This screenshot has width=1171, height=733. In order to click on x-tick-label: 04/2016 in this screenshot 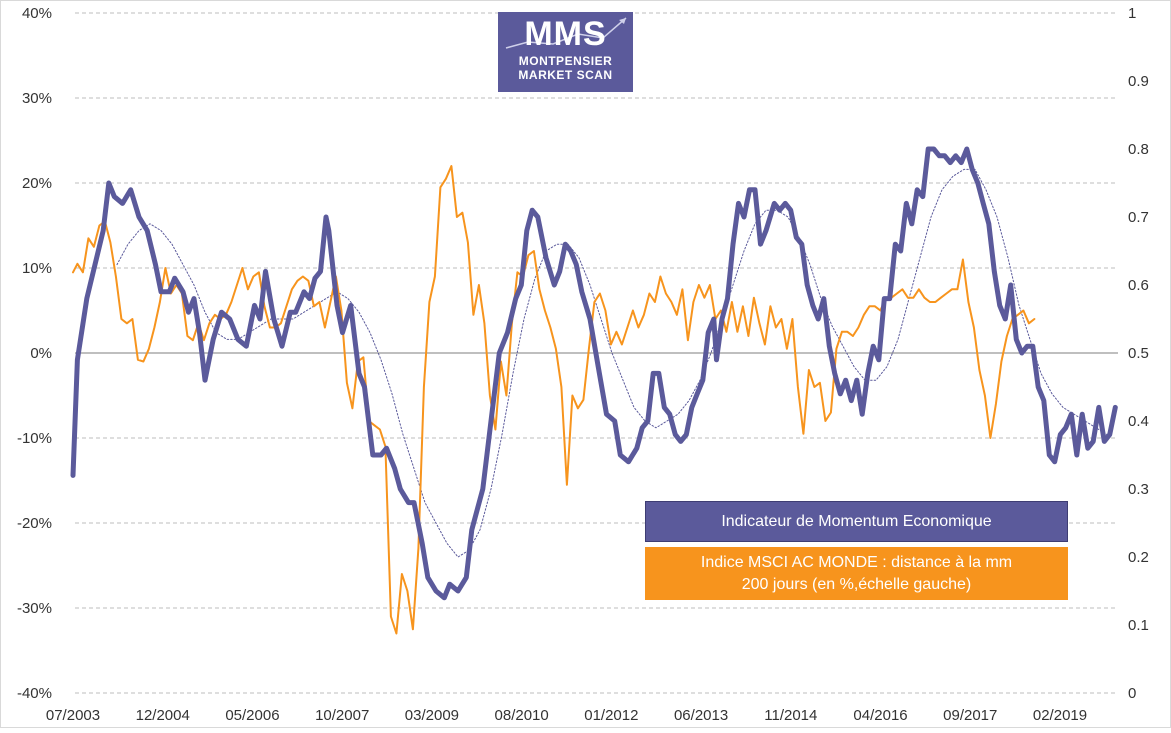, I will do `click(880, 715)`.